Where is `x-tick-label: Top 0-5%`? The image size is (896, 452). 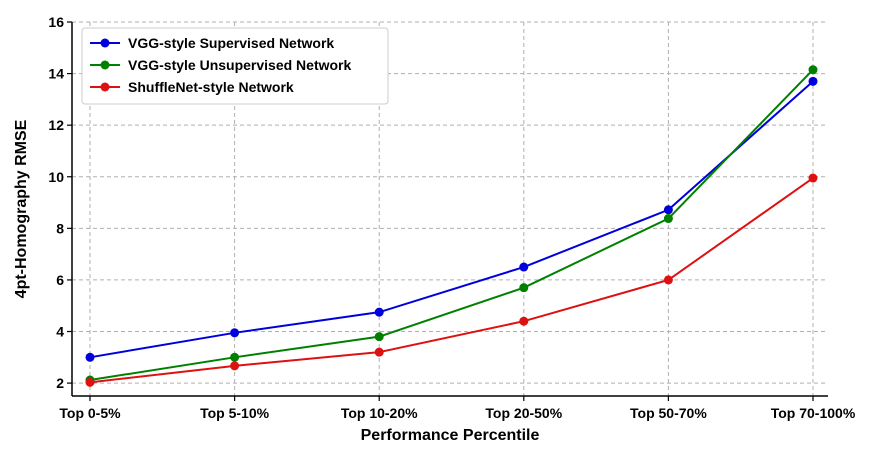 x-tick-label: Top 0-5% is located at coordinates (90, 413).